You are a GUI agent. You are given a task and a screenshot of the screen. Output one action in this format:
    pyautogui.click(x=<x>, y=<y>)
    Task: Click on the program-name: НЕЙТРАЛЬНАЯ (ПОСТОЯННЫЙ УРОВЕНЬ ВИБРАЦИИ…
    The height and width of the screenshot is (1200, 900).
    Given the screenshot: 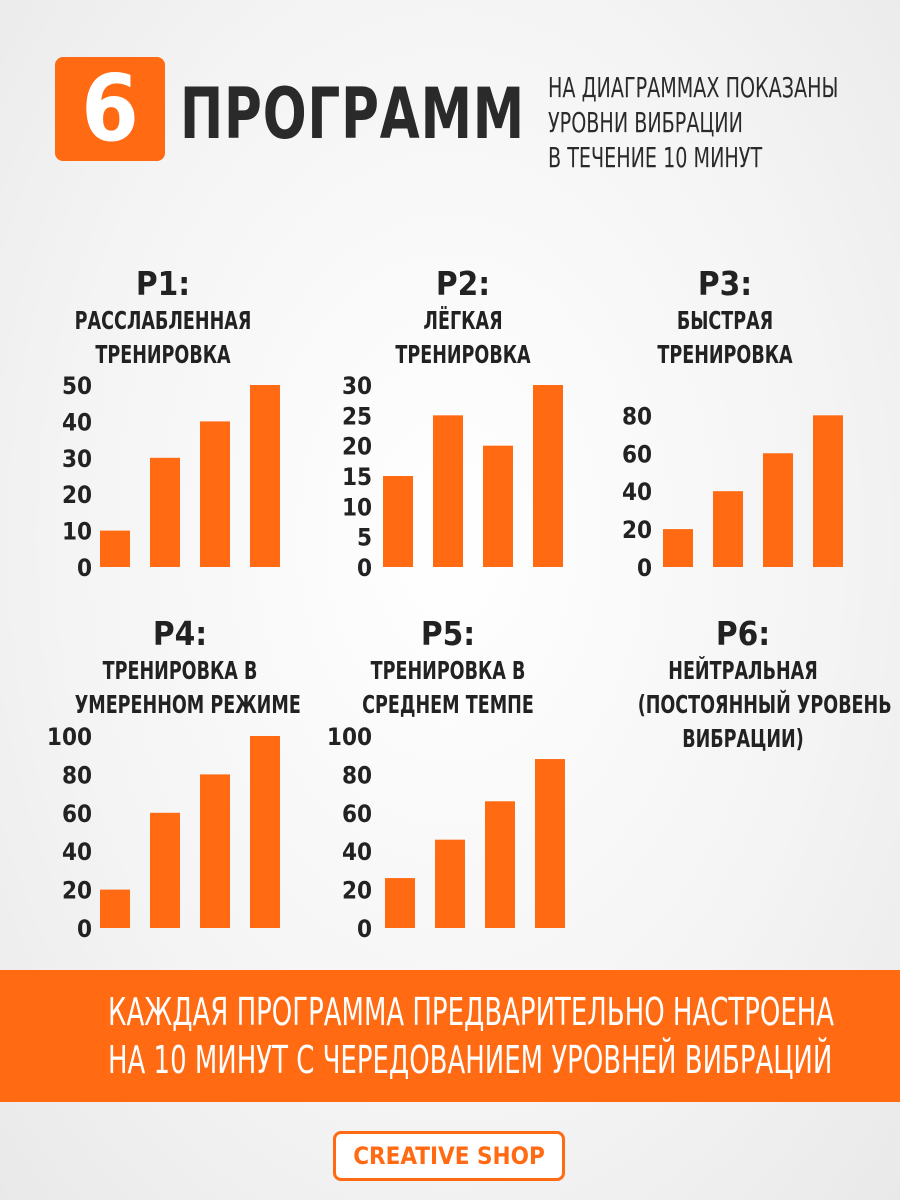 What is the action you would take?
    pyautogui.click(x=764, y=705)
    